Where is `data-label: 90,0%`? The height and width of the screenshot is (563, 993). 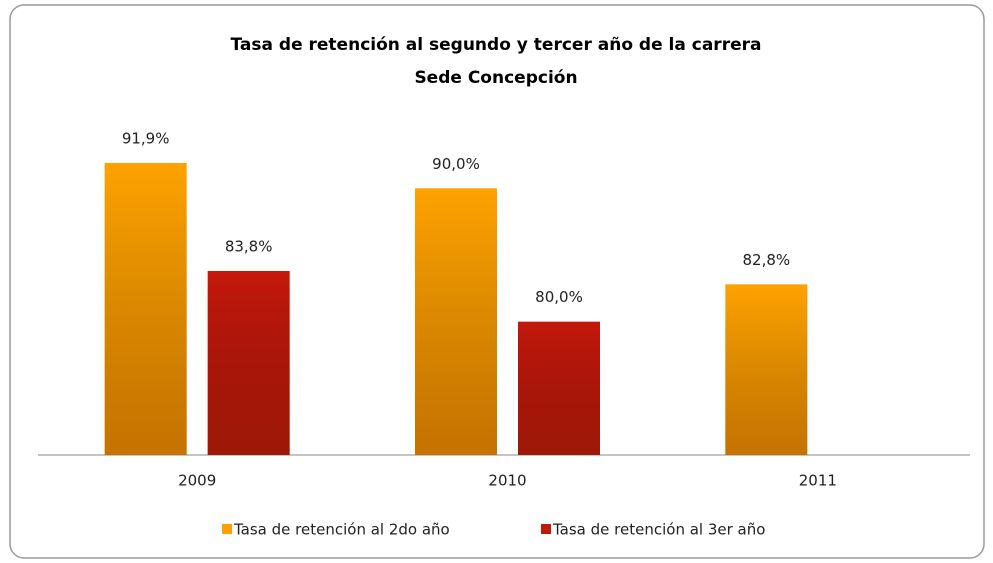 data-label: 90,0% is located at coordinates (456, 164).